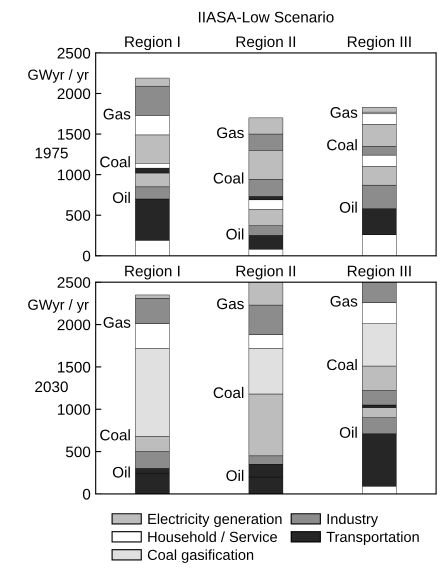 Image resolution: width=445 pixels, height=588 pixels. Describe the element at coordinates (353, 520) in the screenshot. I see `legend-label: Industry` at that location.